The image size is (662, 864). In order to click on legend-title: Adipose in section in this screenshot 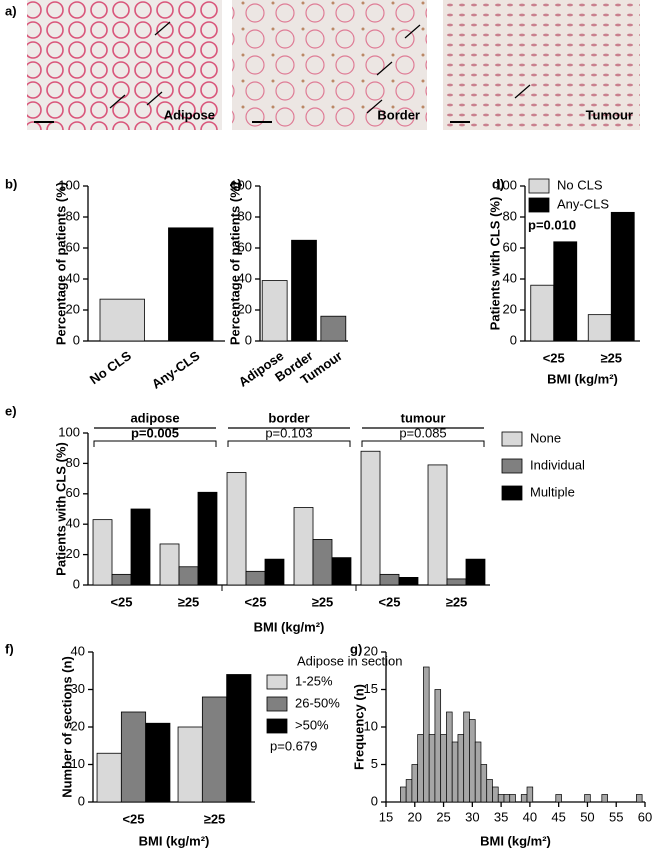, I will do `click(350, 660)`.